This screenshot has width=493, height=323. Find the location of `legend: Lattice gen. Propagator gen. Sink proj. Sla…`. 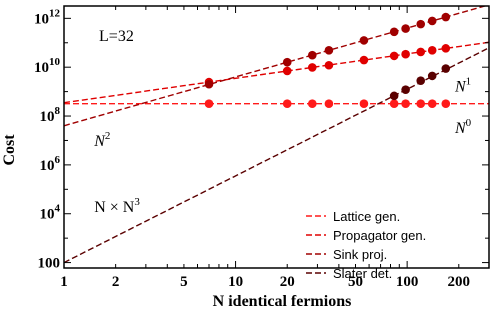

legend: Lattice gen. Propagator gen. Sink proj. Sla… is located at coordinates (366, 245).